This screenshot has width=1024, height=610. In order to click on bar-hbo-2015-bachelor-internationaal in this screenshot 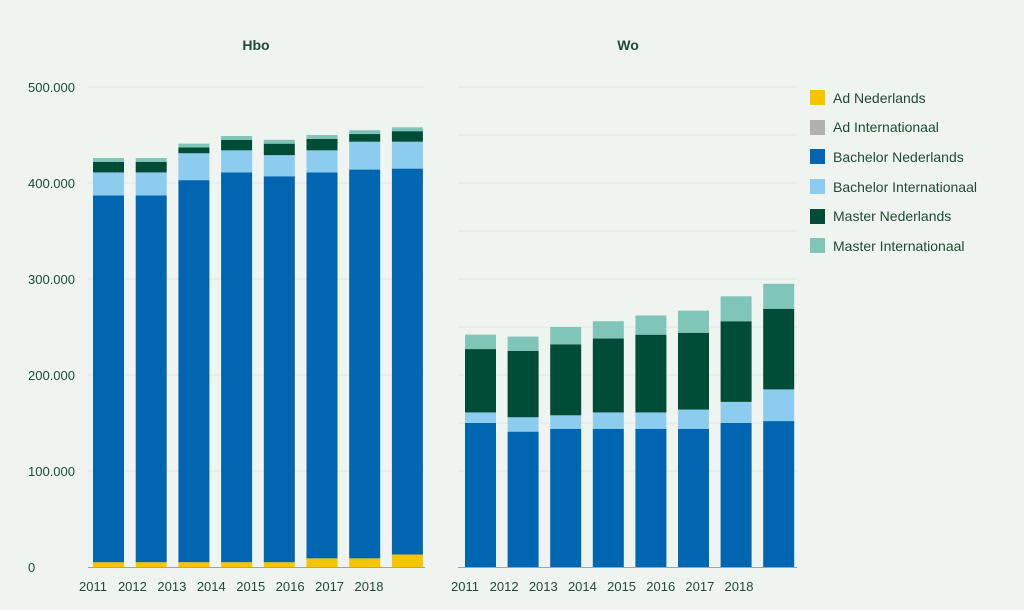, I will do `click(279, 166)`.